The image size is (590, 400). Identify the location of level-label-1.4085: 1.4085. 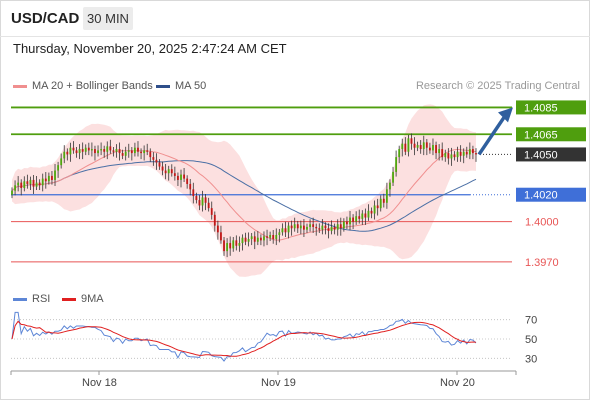
(541, 108).